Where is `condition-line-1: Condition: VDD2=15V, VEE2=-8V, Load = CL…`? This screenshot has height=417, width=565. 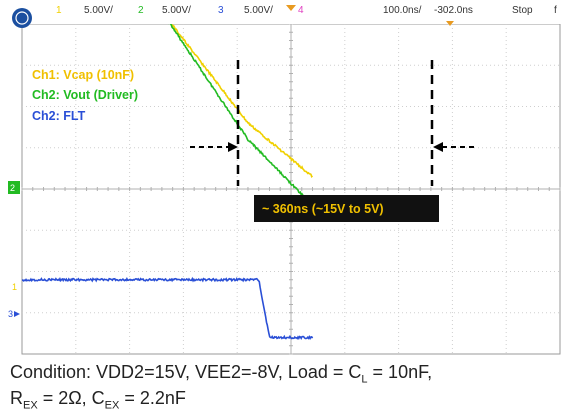 condition-line-1: Condition: VDD2=15V, VEE2=-8V, Load = CL… is located at coordinates (221, 374).